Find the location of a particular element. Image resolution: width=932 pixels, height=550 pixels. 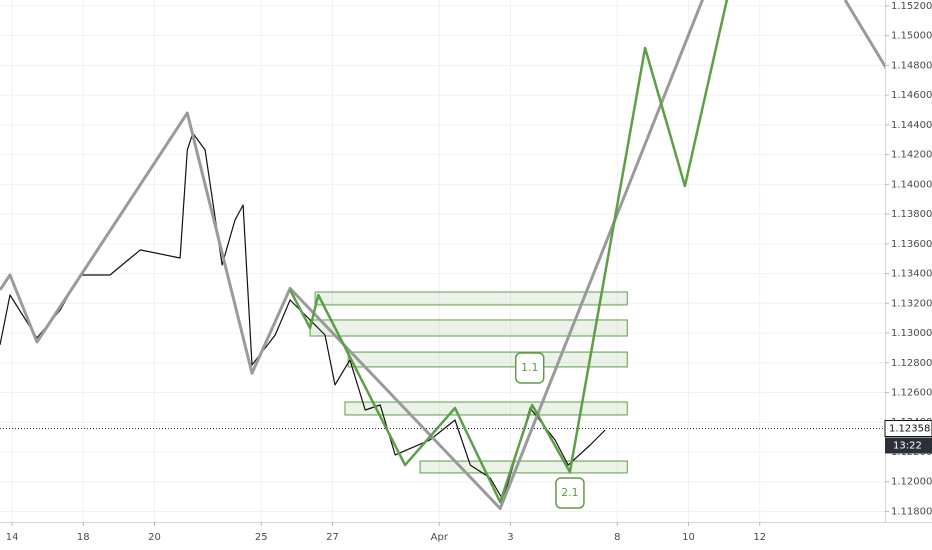

x-tick-label: 14 is located at coordinates (12, 537).